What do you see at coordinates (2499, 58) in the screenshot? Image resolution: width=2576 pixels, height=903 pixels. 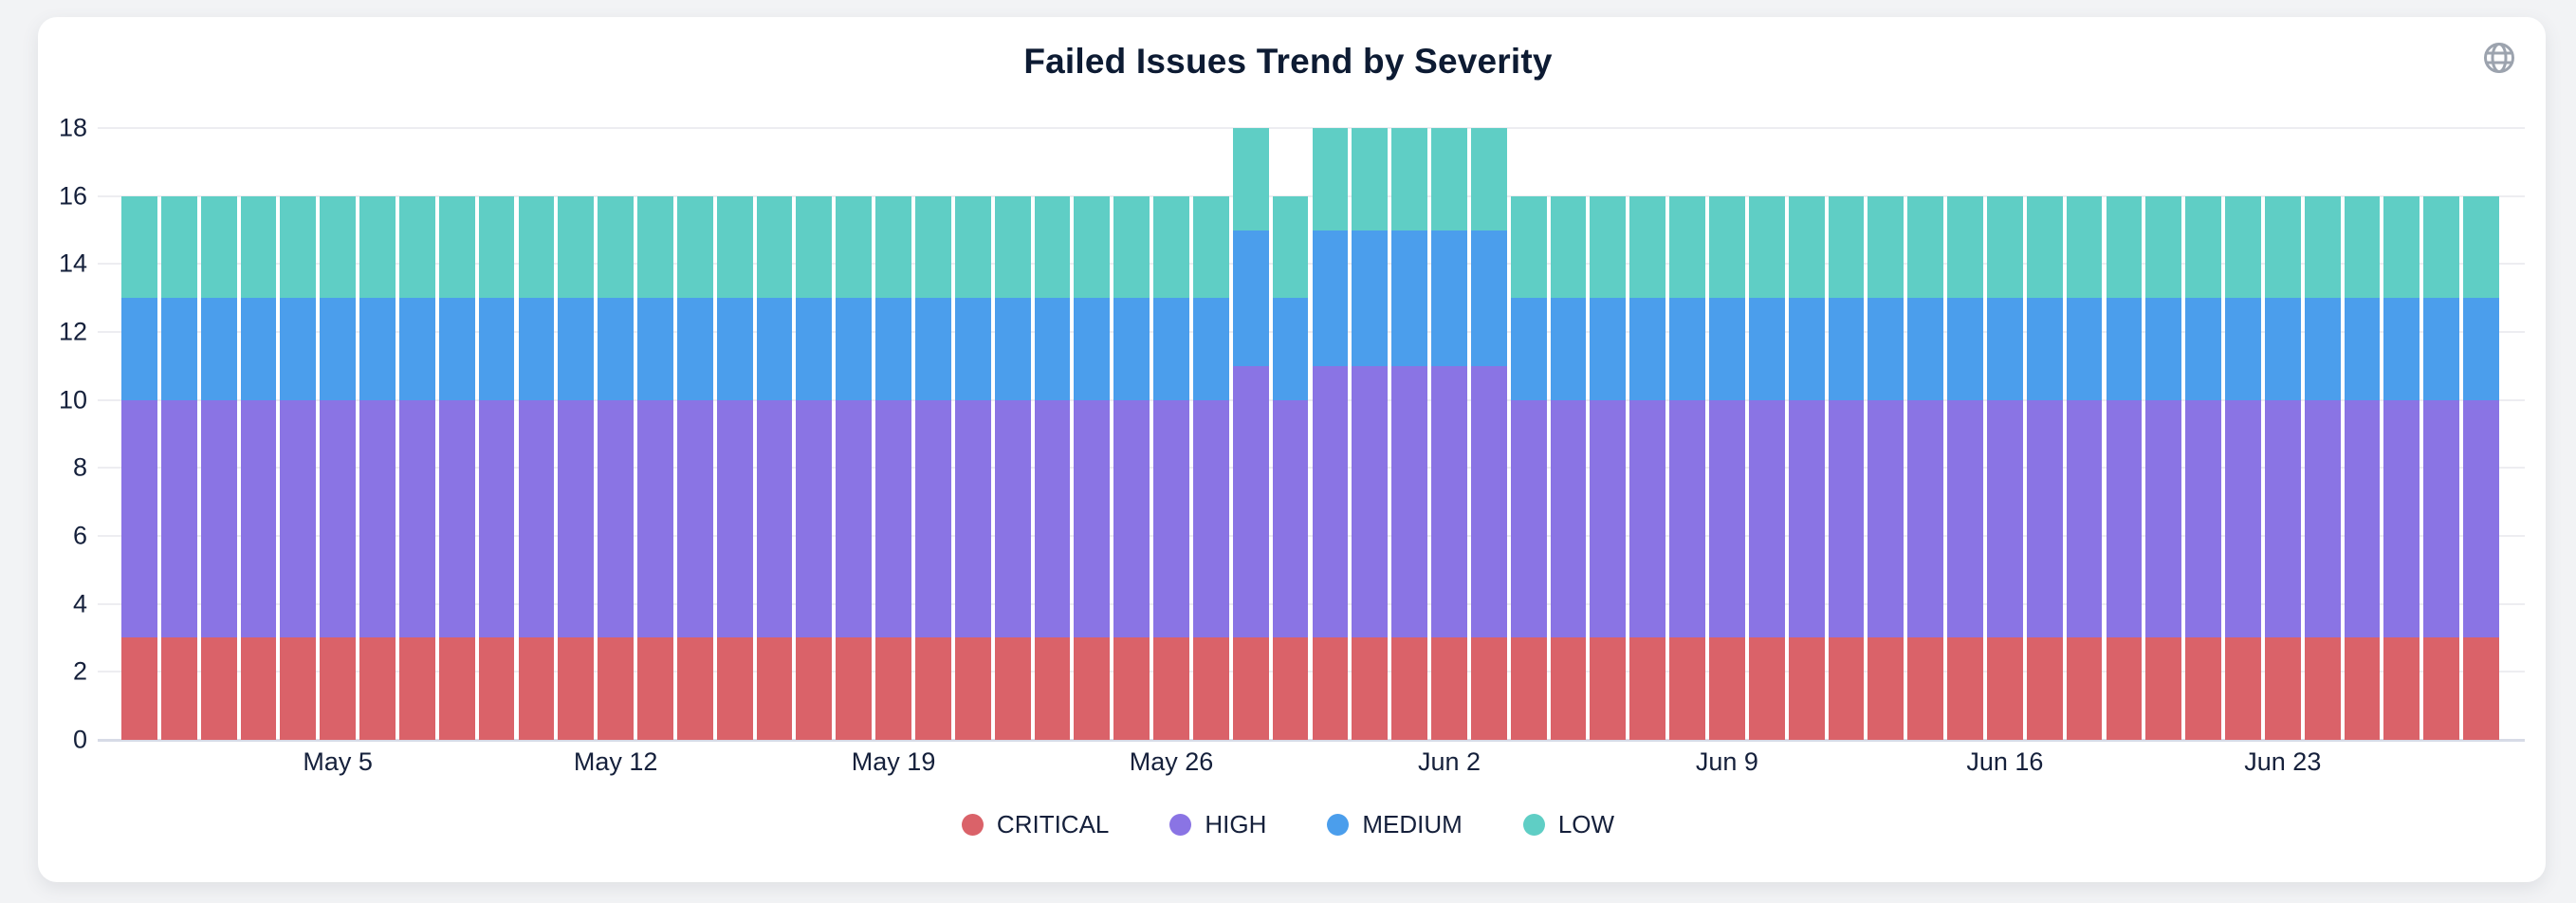 I see `globe-icon` at bounding box center [2499, 58].